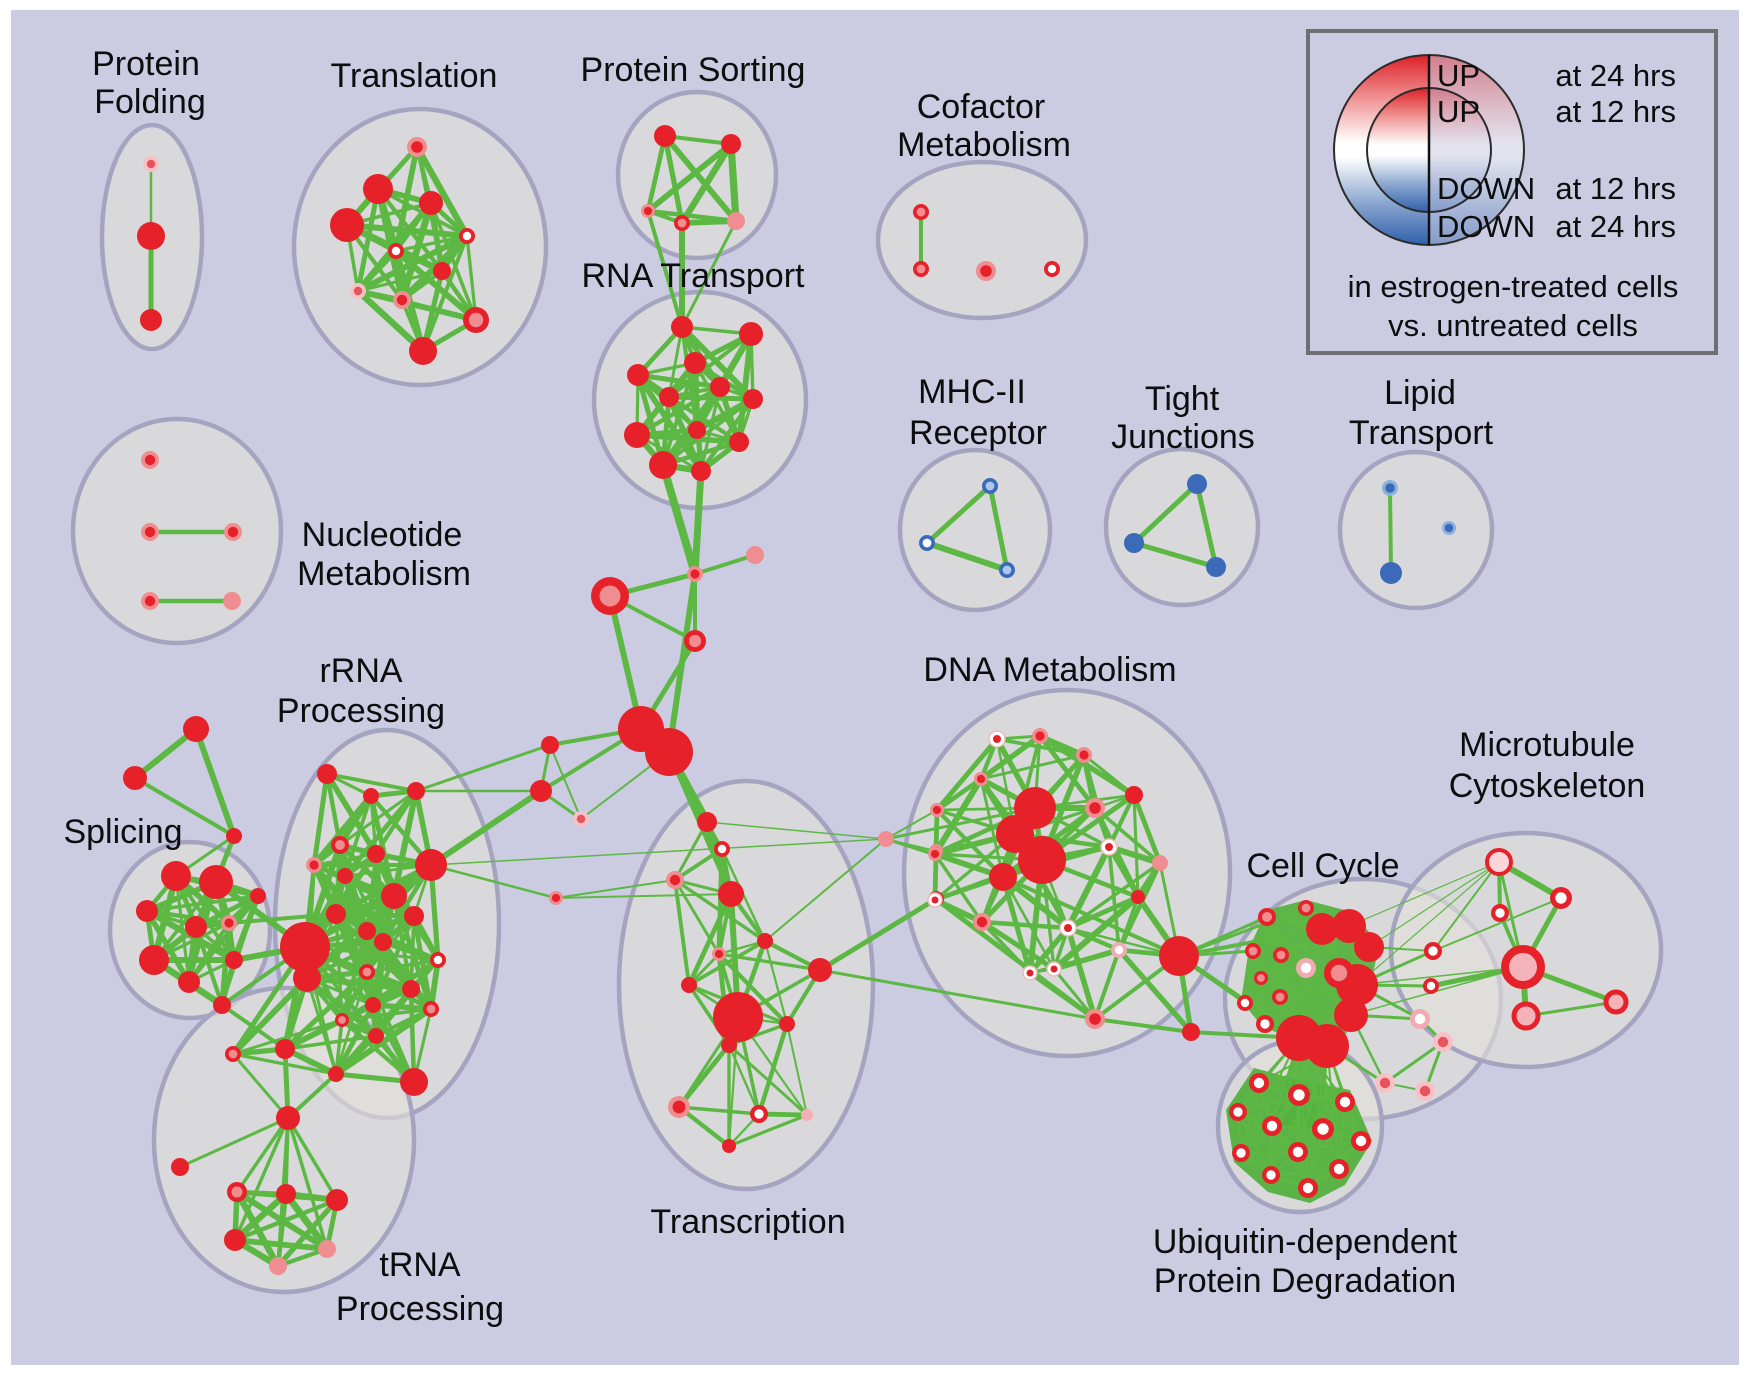  Describe the element at coordinates (1513, 286) in the screenshot. I see `svg-text: in estrogen-treated cells` at that location.